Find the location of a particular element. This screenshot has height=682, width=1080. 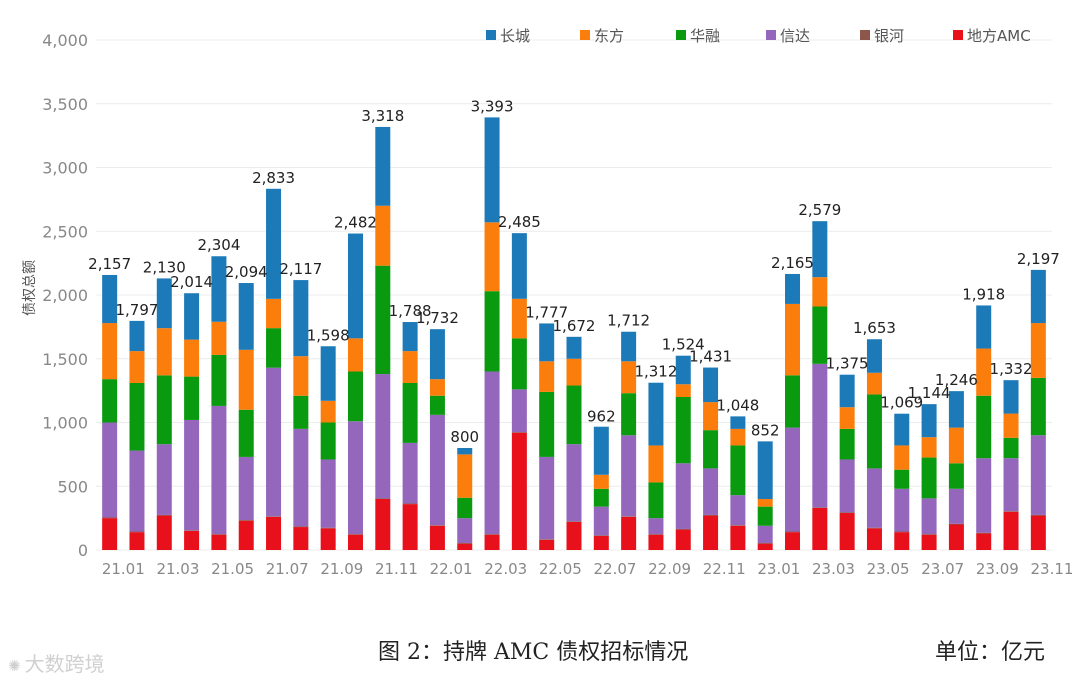

total-label: 2,197 is located at coordinates (1038, 259).